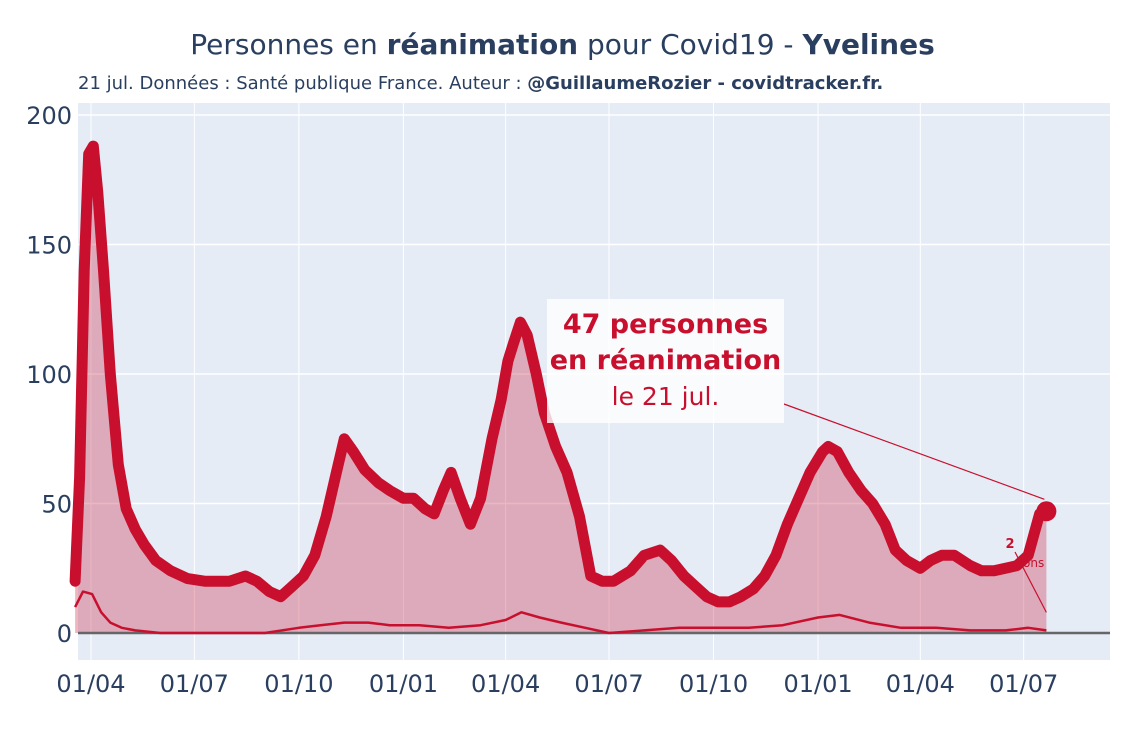 This screenshot has width=1125, height=750. I want to click on annotation-line-3: le 21 jul., so click(665, 396).